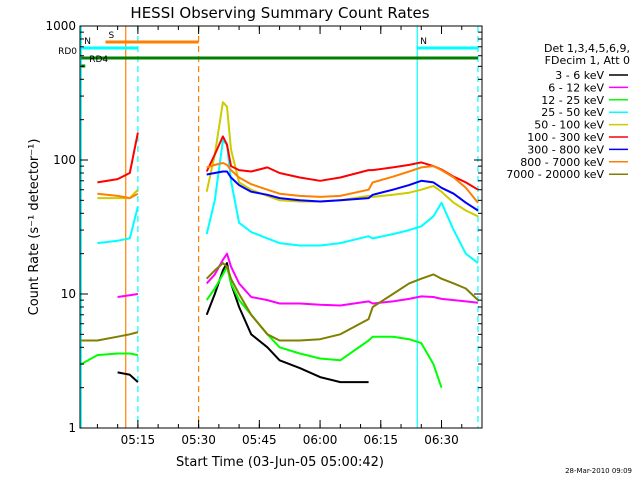 This screenshot has height=480, width=640. I want to click on status-flags: S N N RD0 RD4, so click(268, 49).